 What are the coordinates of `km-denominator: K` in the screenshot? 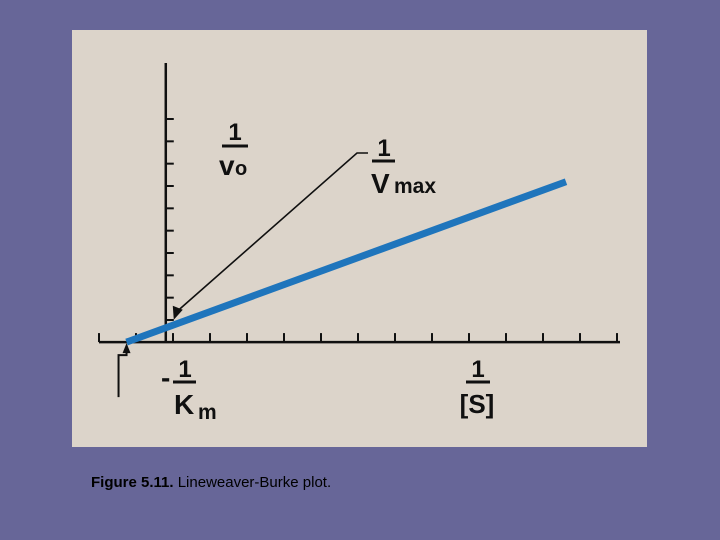 It's located at (184, 404).